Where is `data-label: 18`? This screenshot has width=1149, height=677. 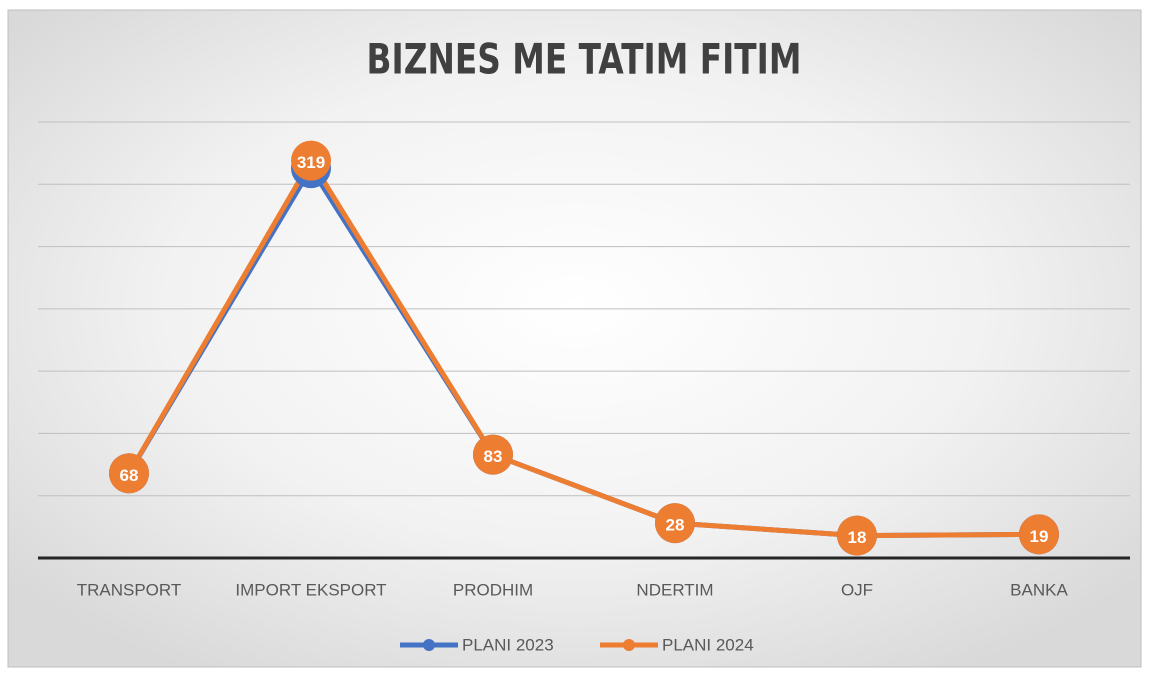 data-label: 18 is located at coordinates (857, 537).